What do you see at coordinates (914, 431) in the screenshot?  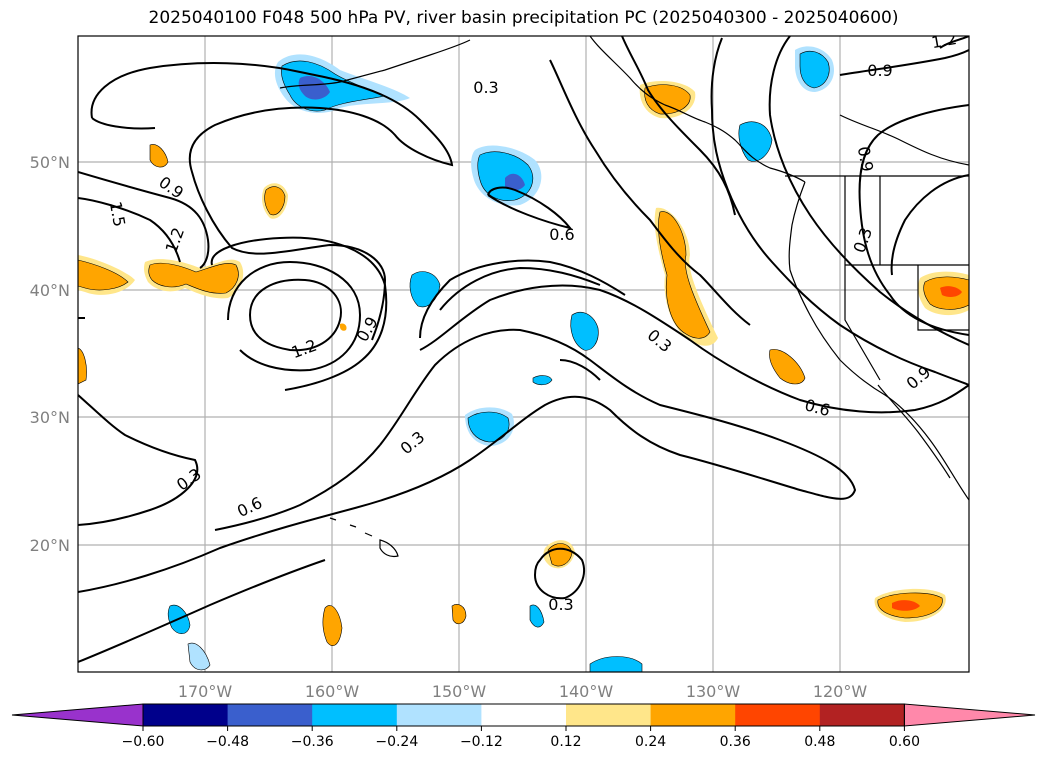 I see `baja-peninsula` at bounding box center [914, 431].